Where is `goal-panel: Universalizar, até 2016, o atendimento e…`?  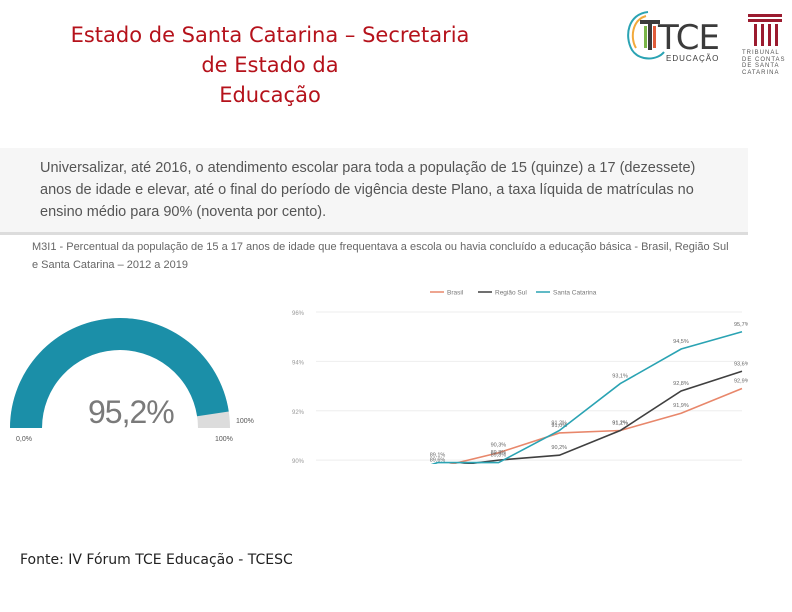
goal-panel: Universalizar, até 2016, o atendimento e… is located at coordinates (374, 190).